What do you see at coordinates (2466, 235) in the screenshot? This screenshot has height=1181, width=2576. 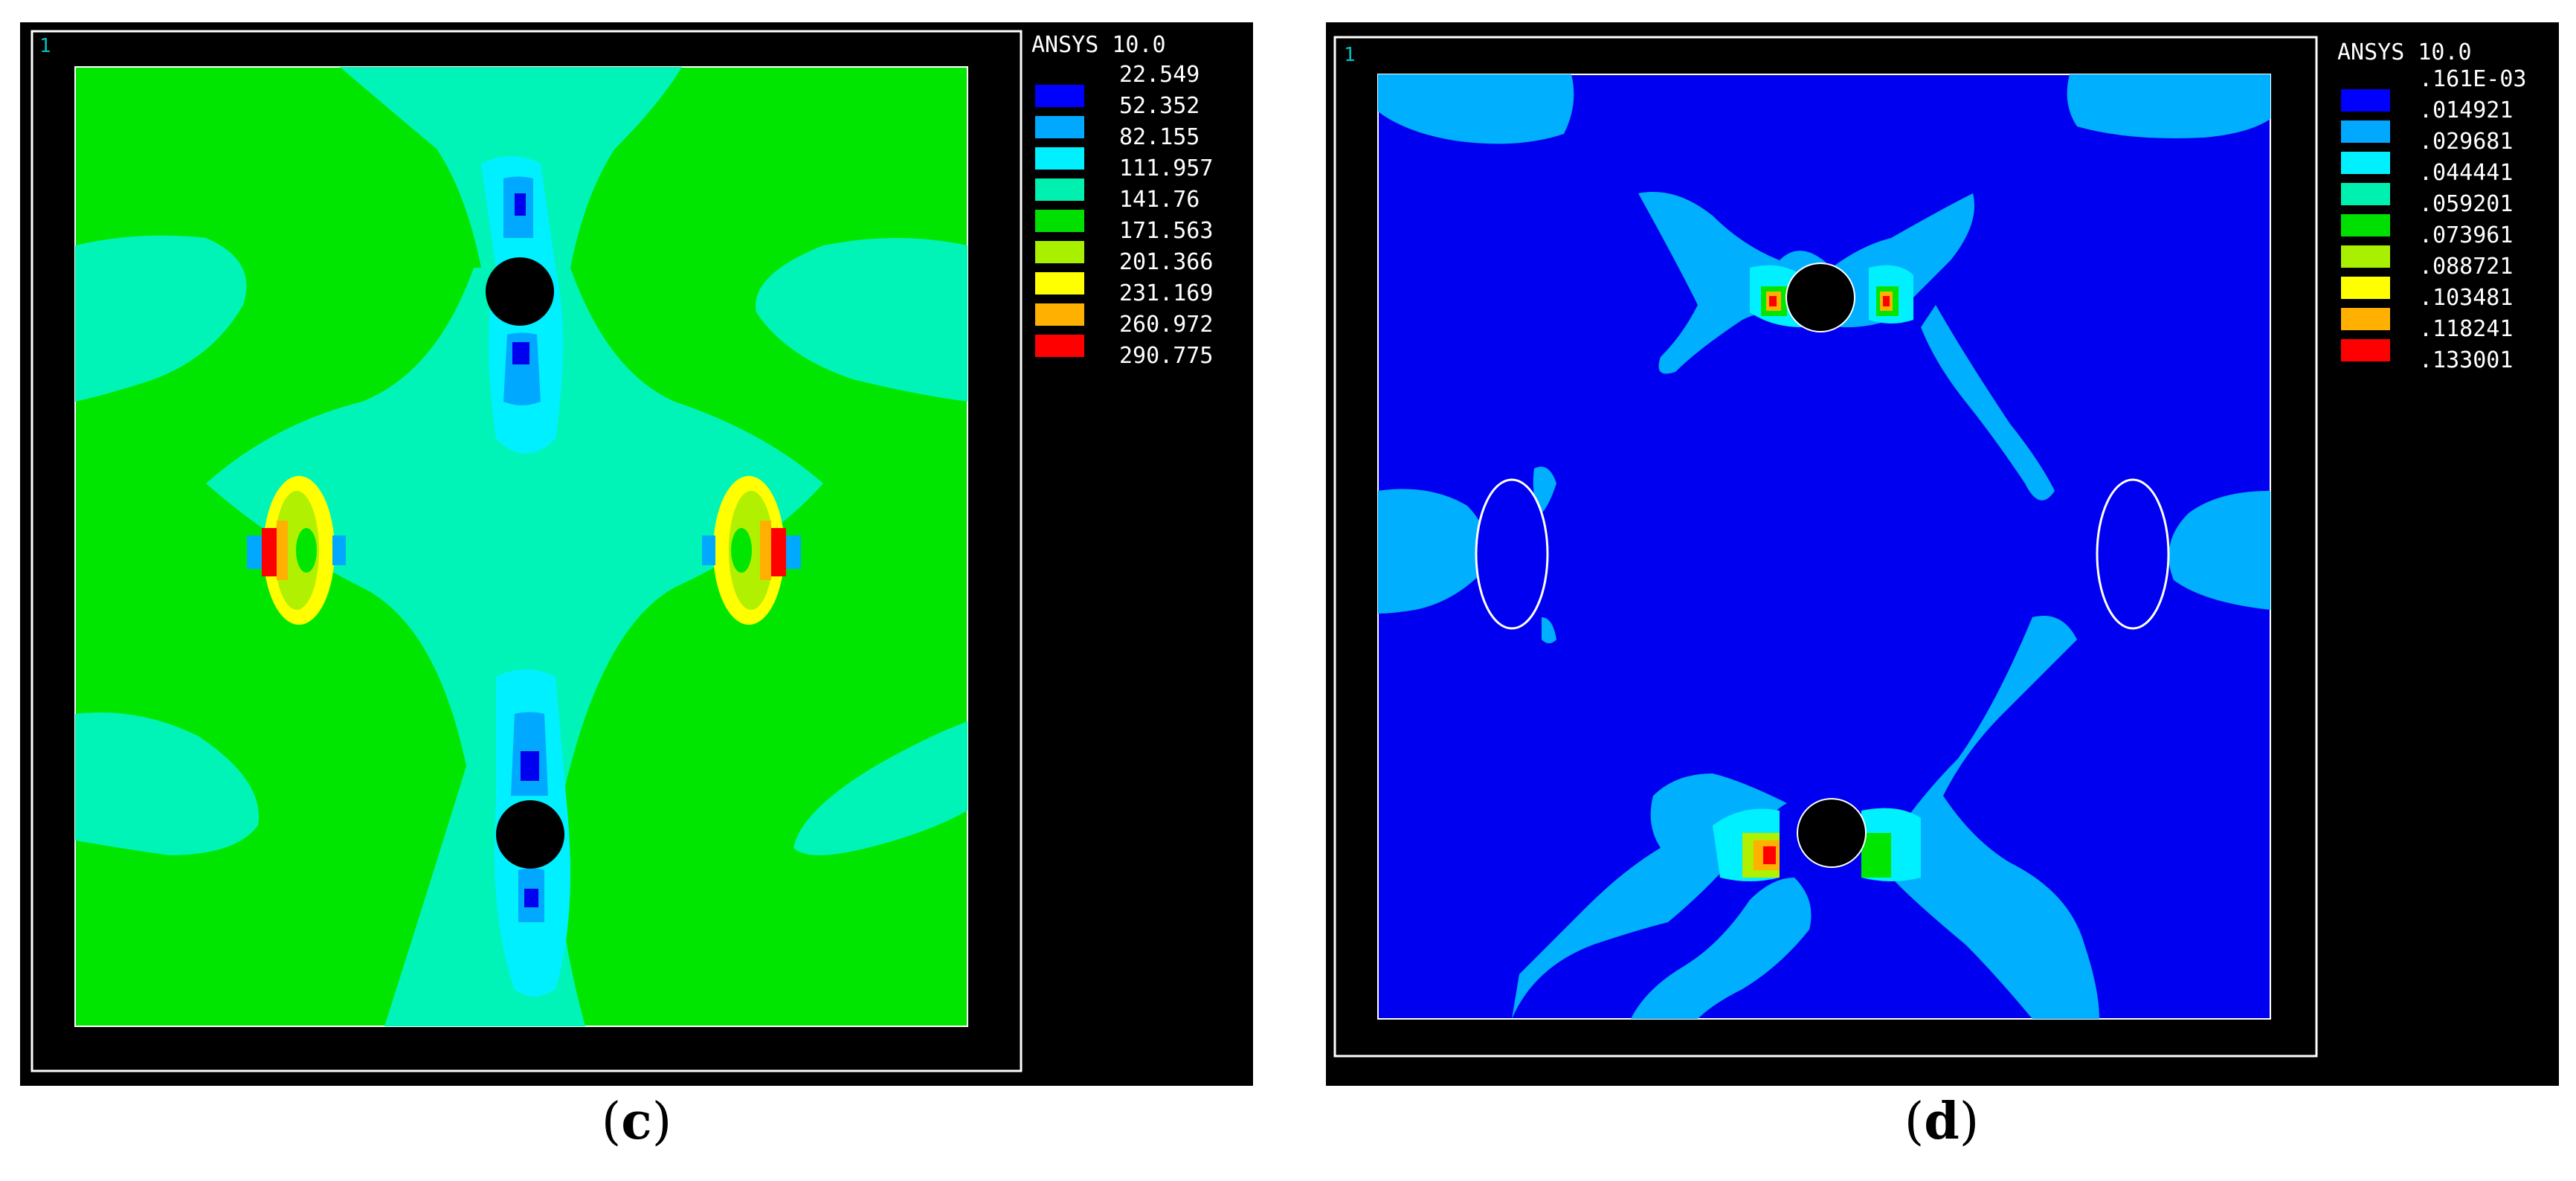 I see `legend-value: .073961` at bounding box center [2466, 235].